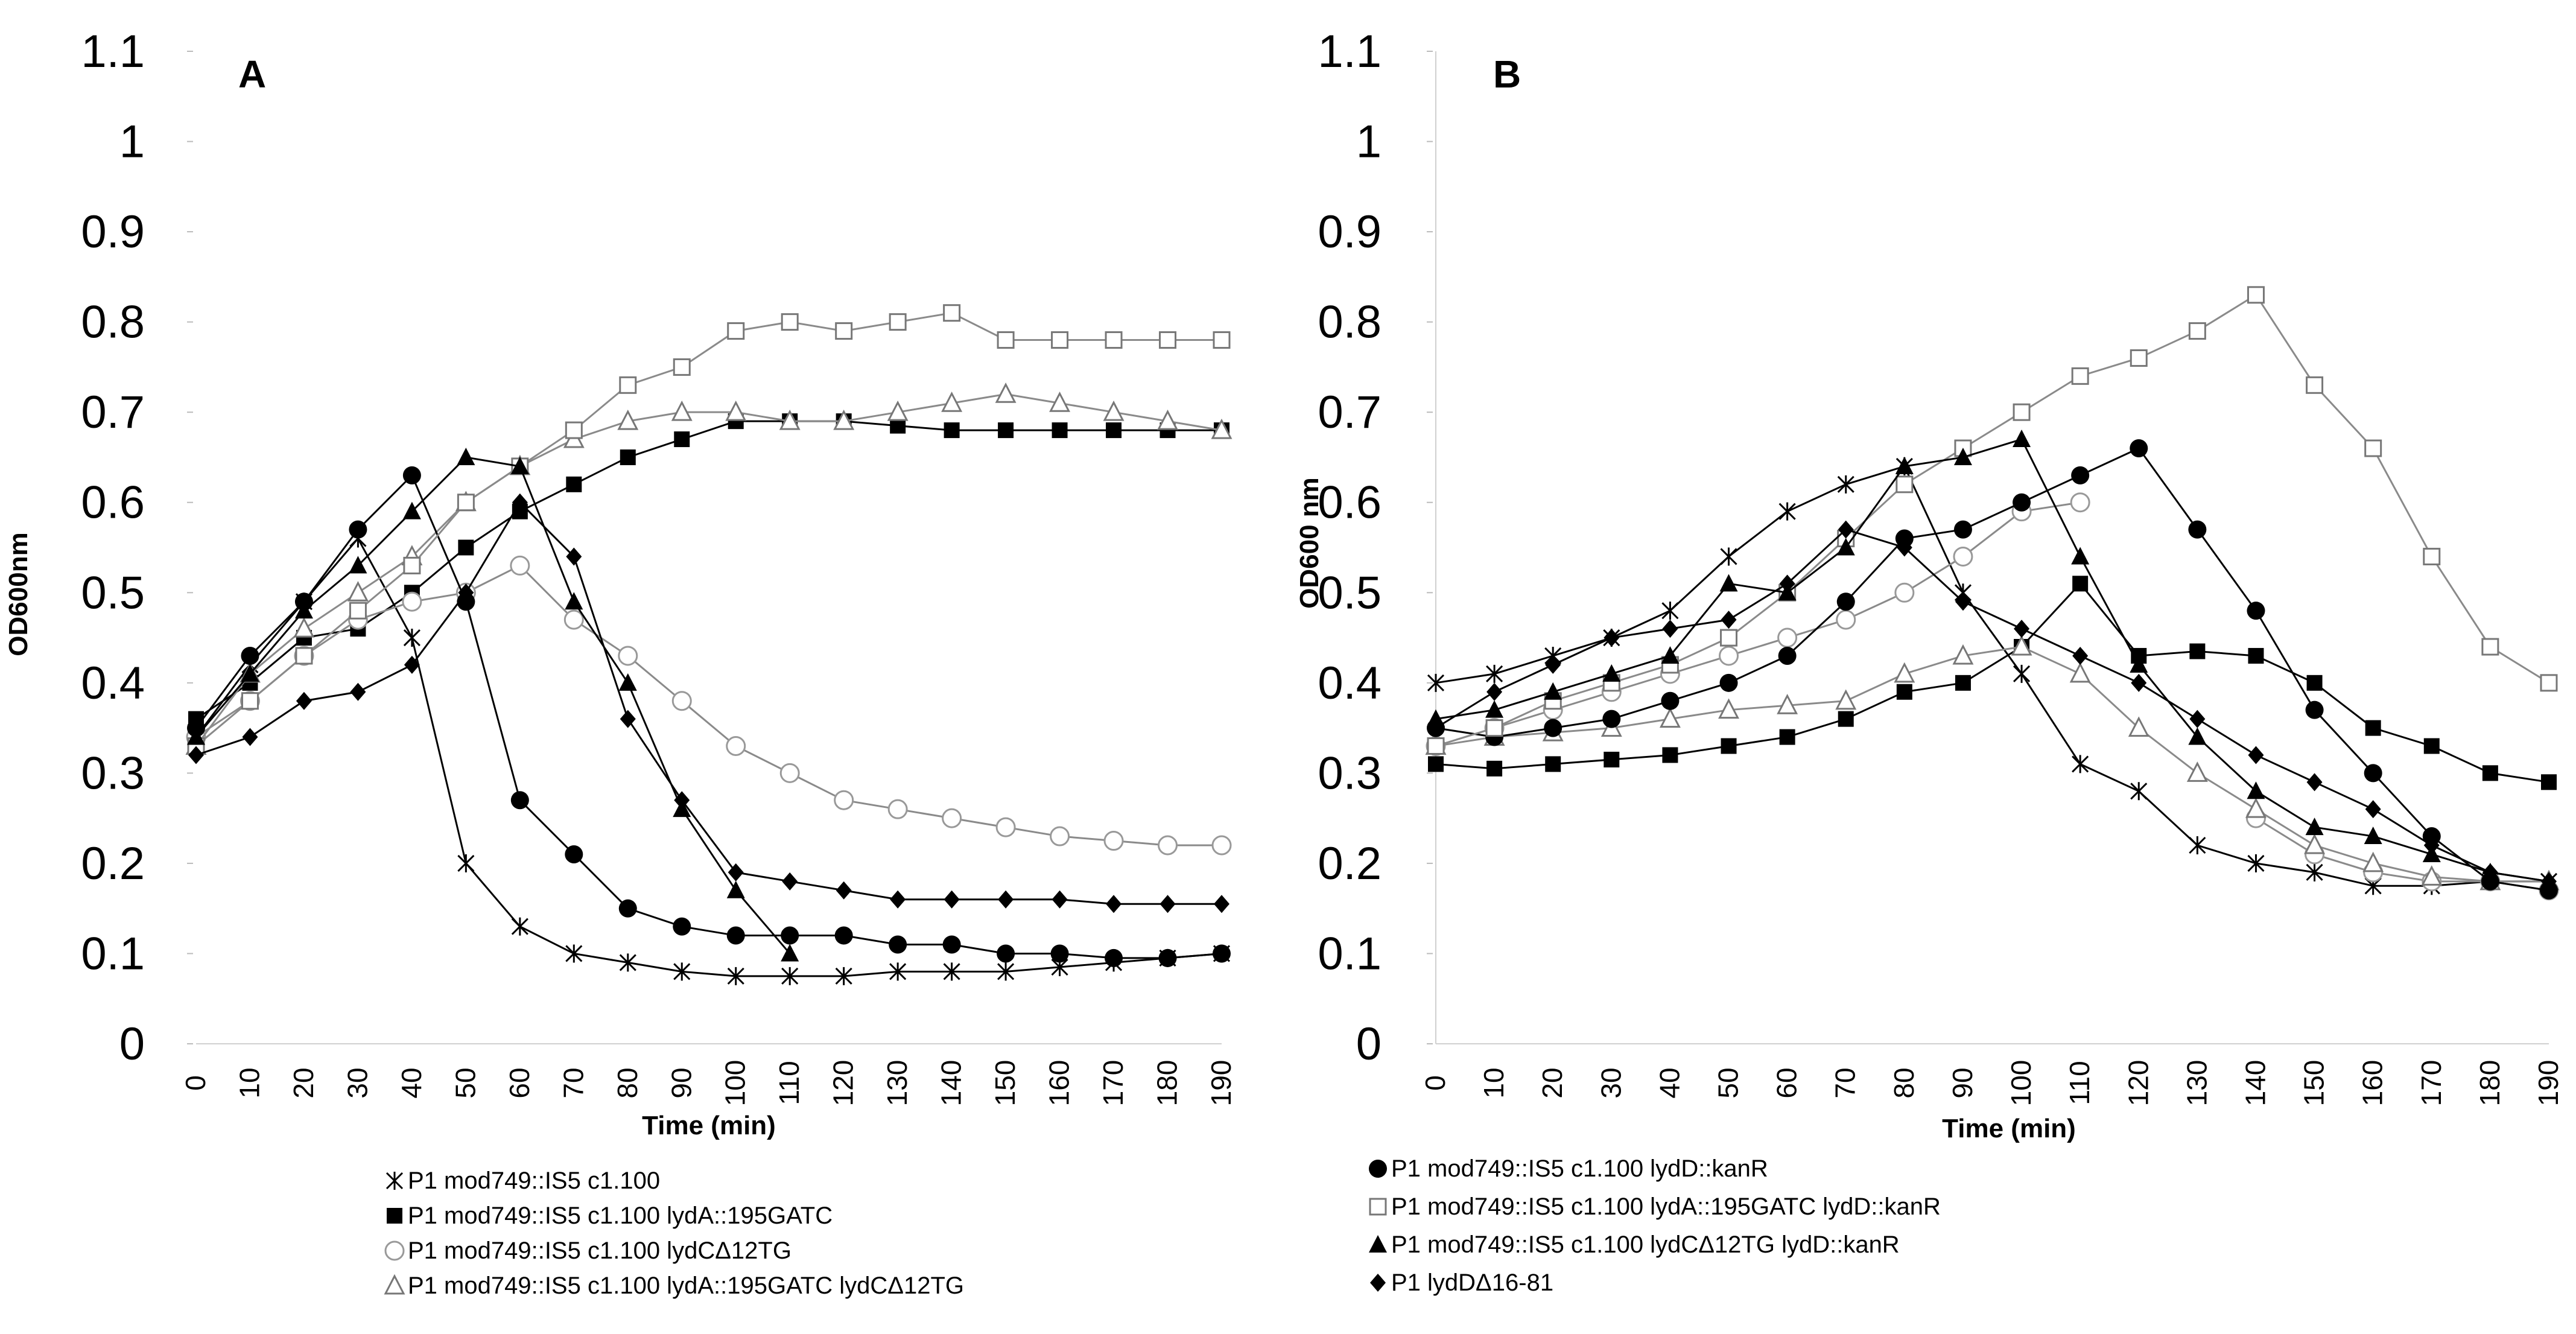  What do you see at coordinates (2255, 1084) in the screenshot?
I see `x-tick-label: 140` at bounding box center [2255, 1084].